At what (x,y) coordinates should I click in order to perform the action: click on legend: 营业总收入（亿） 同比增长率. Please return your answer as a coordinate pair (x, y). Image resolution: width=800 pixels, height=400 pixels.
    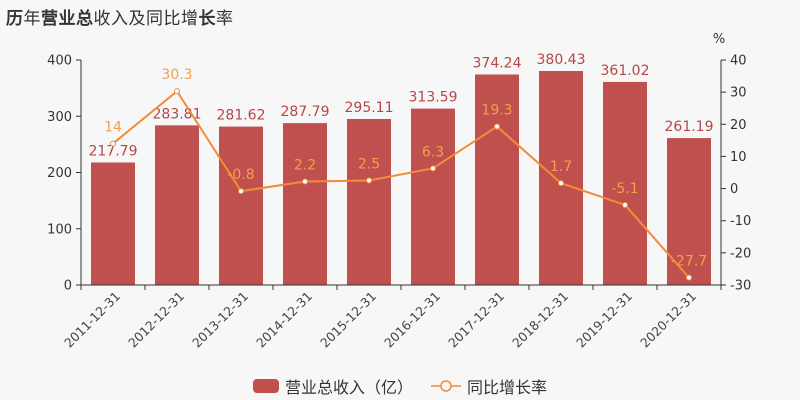
    Looking at the image, I should click on (400, 386).